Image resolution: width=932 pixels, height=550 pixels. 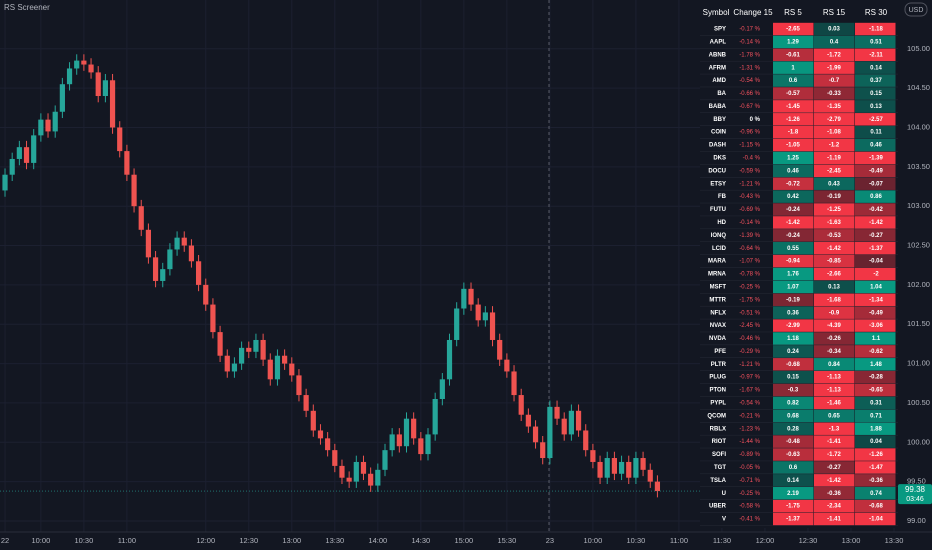 I want to click on x-tick-label: 14:00, so click(x=377, y=540).